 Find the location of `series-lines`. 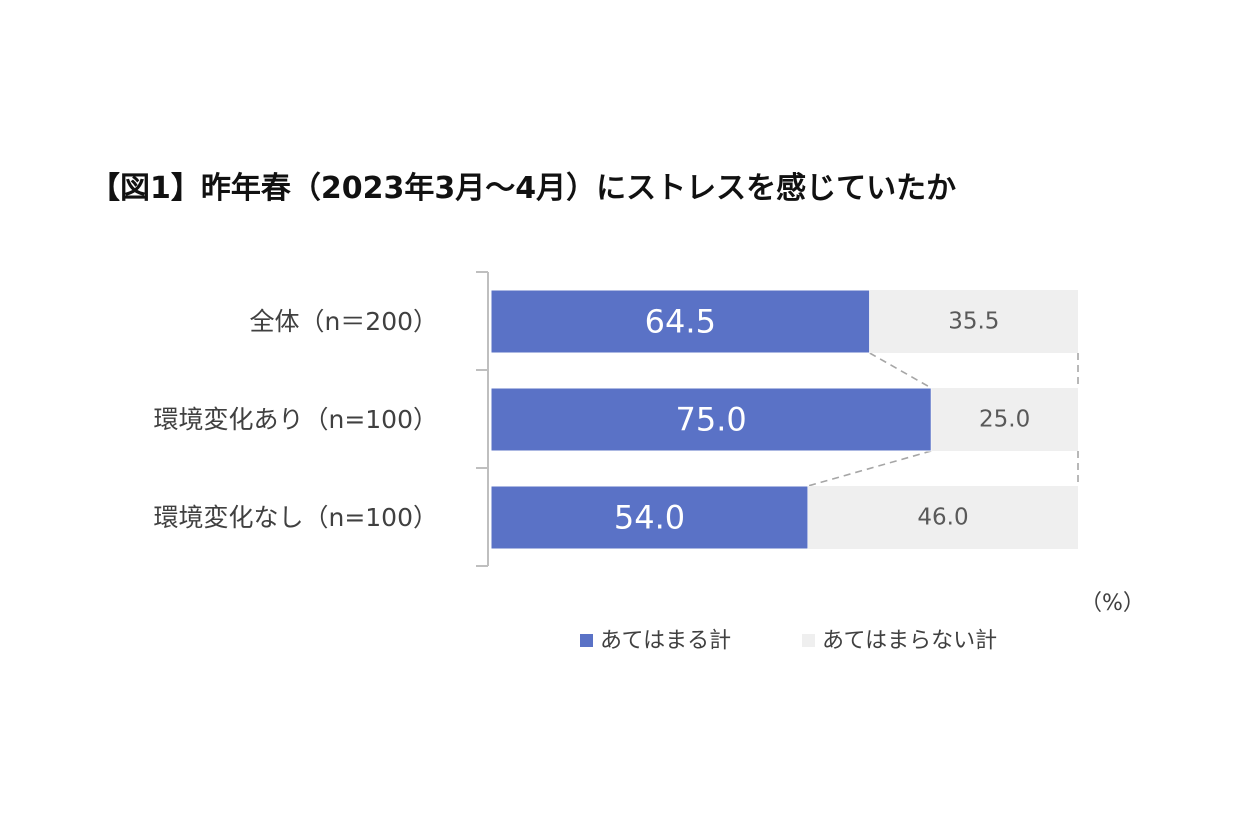

series-lines is located at coordinates (943, 419).